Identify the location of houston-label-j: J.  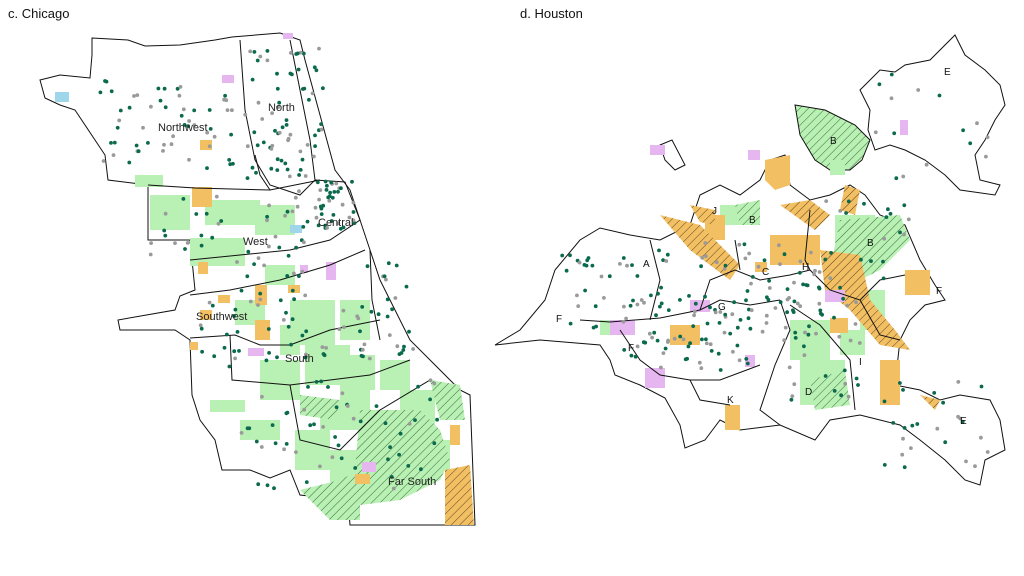
(714, 211).